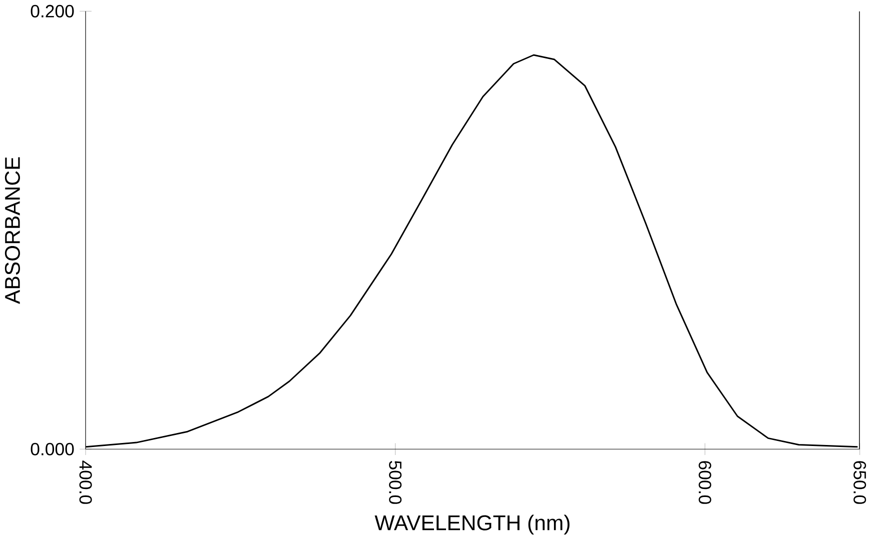 Image resolution: width=871 pixels, height=539 pixels. Describe the element at coordinates (860, 482) in the screenshot. I see `x-tick-label: 650.0` at that location.